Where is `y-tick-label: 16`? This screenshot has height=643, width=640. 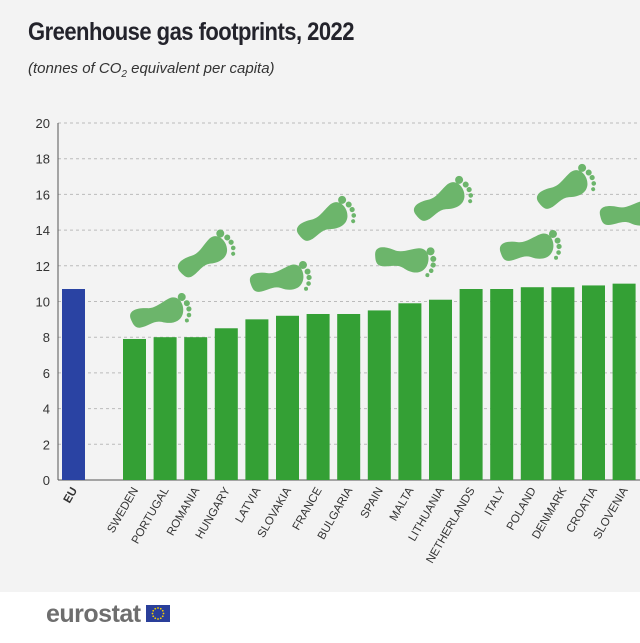 y-tick-label: 16 is located at coordinates (43, 194).